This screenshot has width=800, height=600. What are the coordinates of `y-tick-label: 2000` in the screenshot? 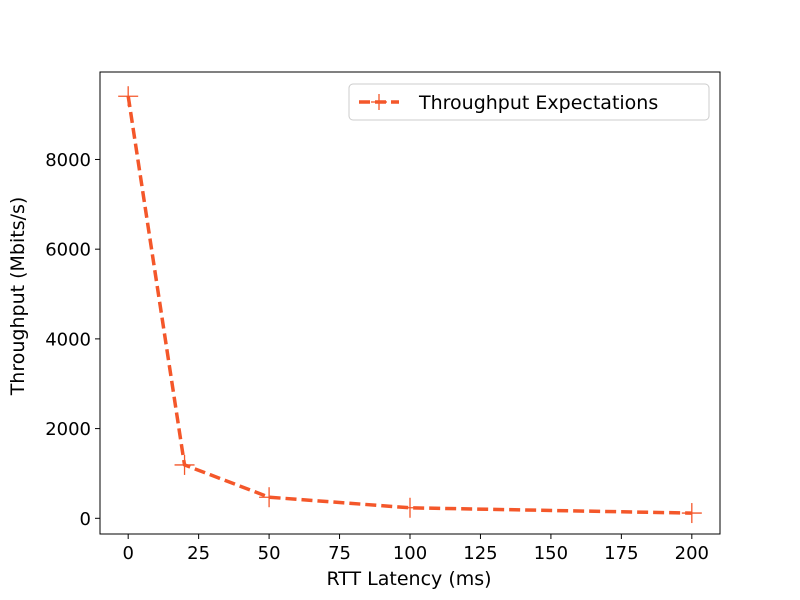 It's located at (68, 429).